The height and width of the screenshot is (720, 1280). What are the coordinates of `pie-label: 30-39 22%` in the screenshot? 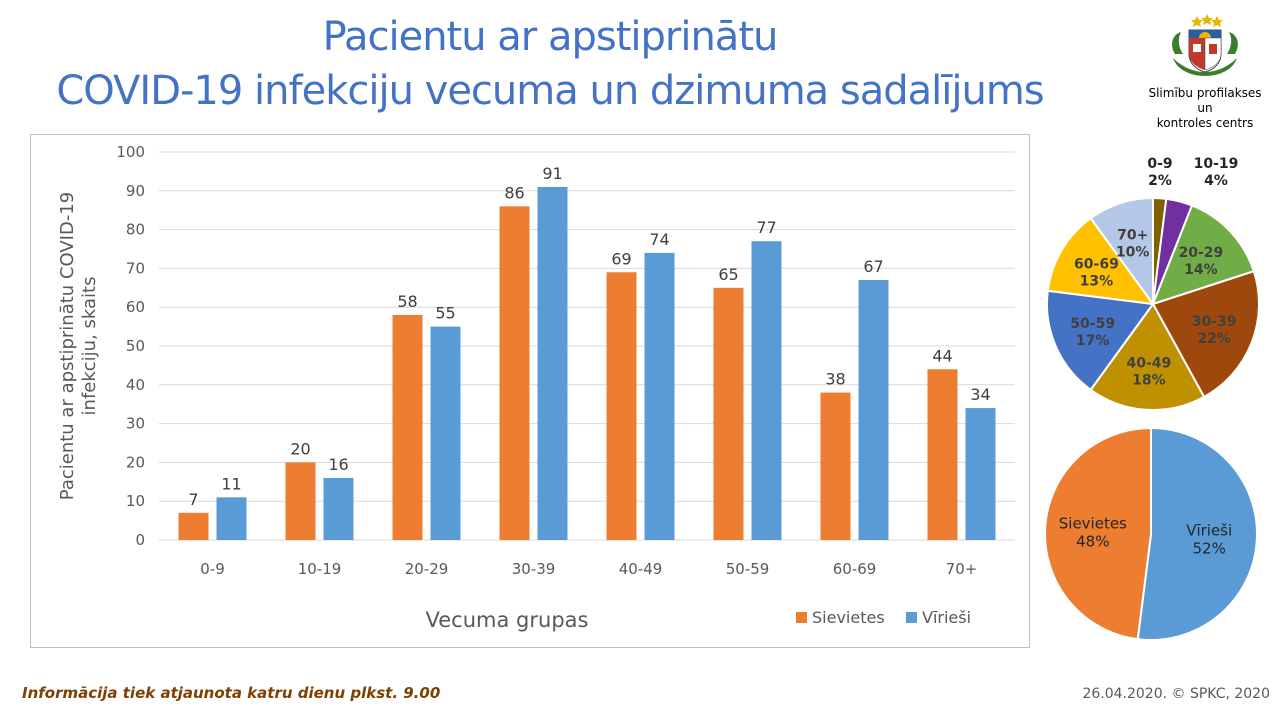 It's located at (1214, 330).